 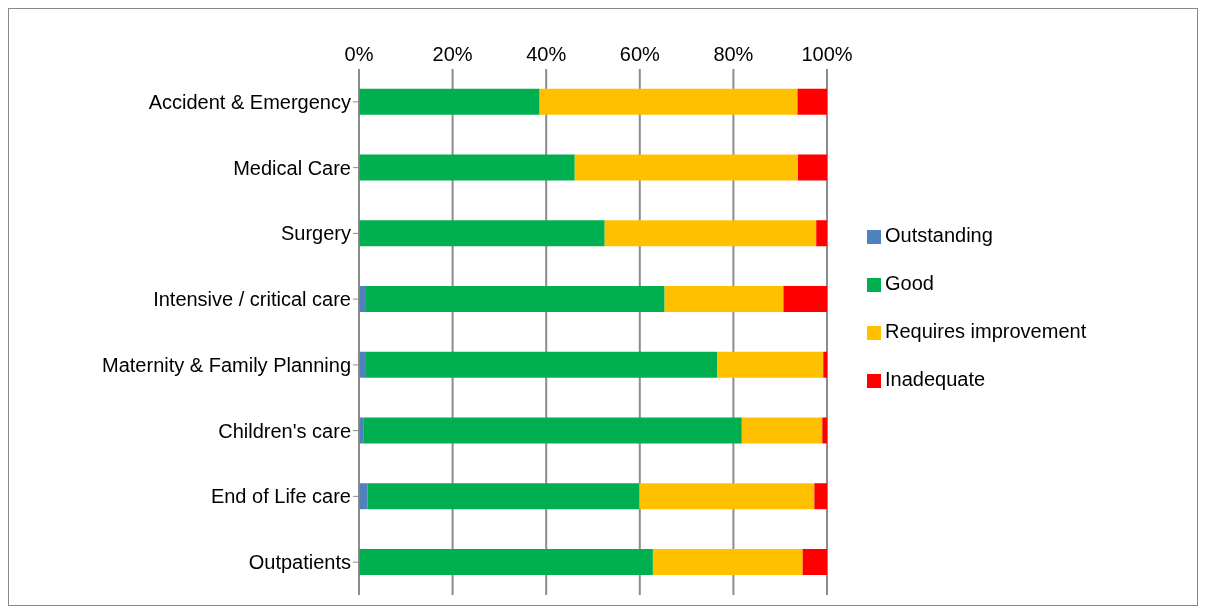 I want to click on legend-label: Outstanding, so click(x=939, y=235).